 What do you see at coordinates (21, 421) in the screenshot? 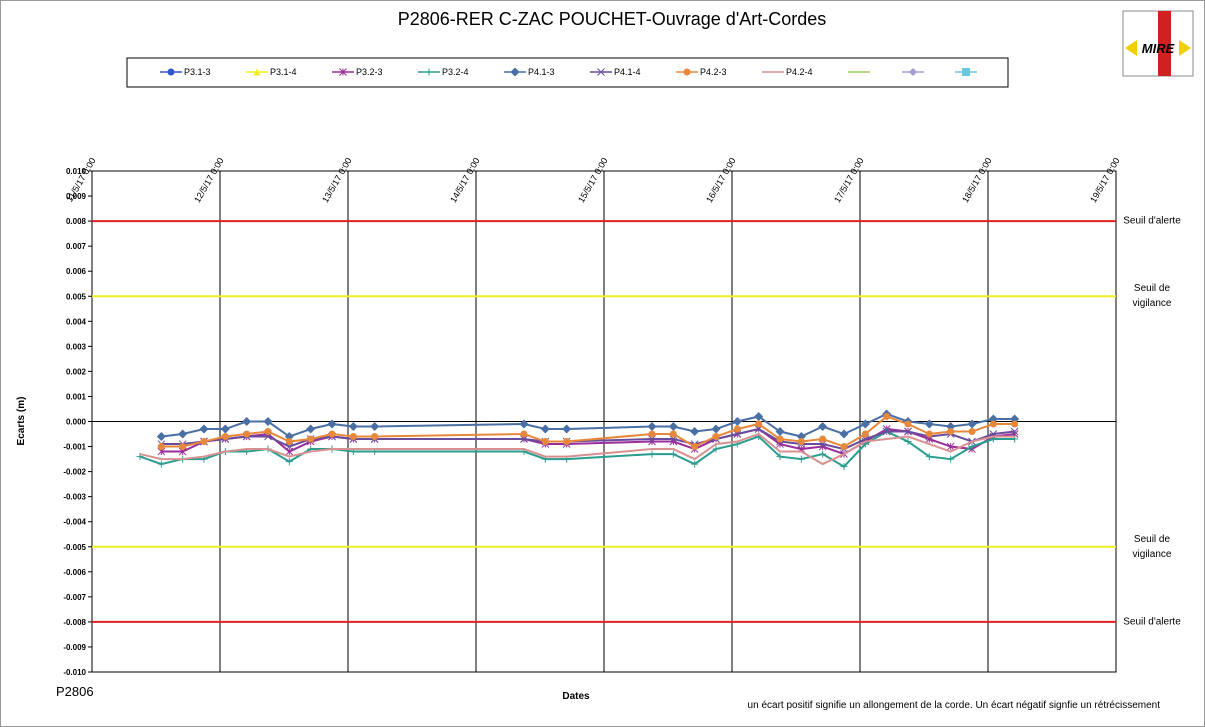
I see `y-axis-label: Ecarts (m)` at bounding box center [21, 421].